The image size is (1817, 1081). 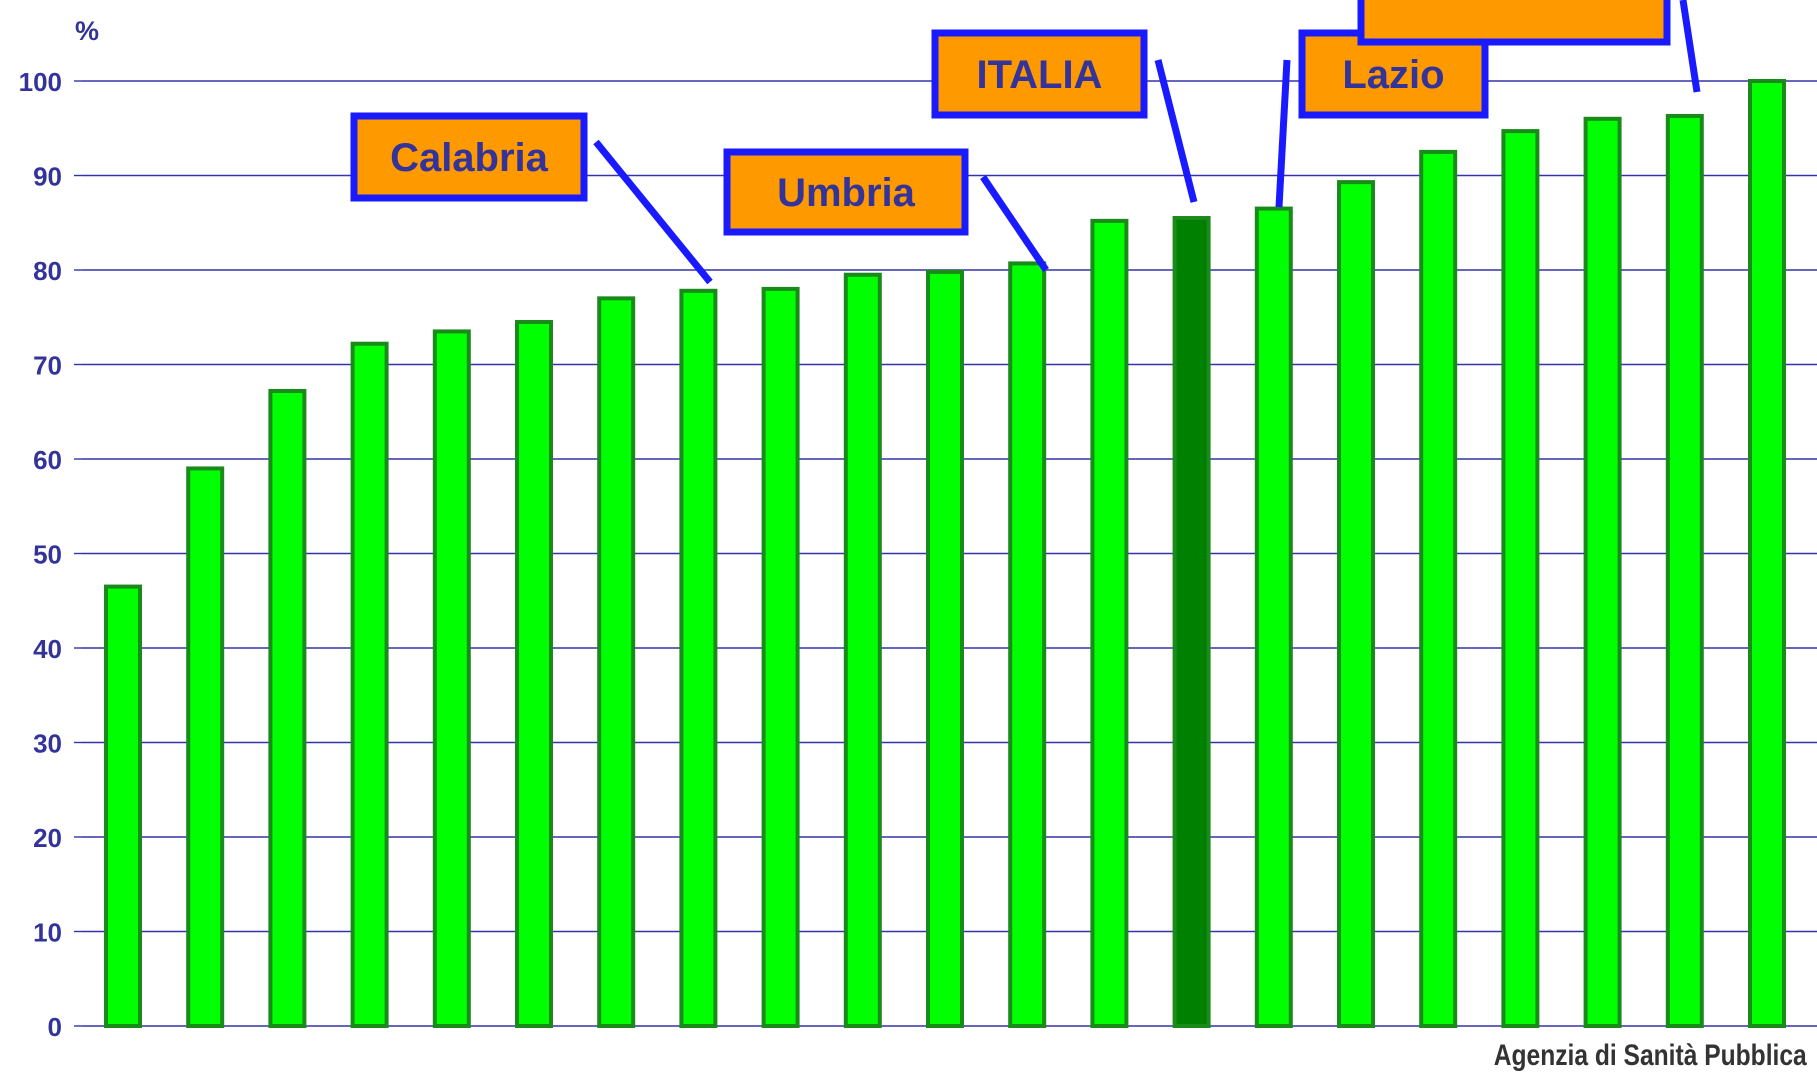 I want to click on y-tick-label: 50, so click(x=47, y=555).